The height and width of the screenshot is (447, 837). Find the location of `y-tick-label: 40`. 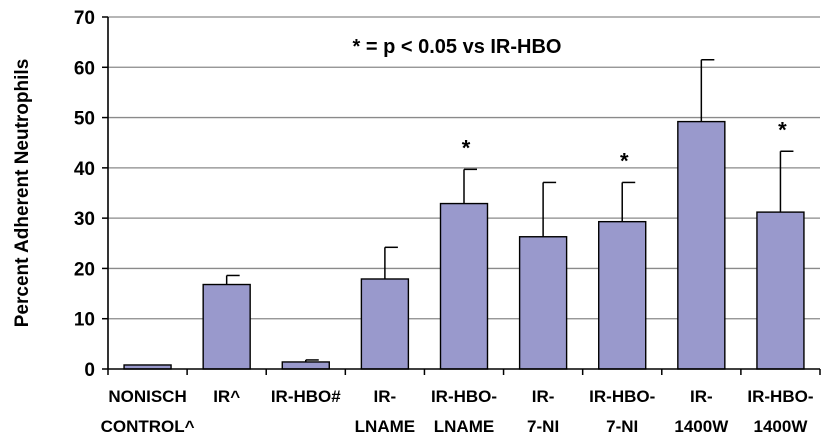

y-tick-label: 40 is located at coordinates (84, 169).